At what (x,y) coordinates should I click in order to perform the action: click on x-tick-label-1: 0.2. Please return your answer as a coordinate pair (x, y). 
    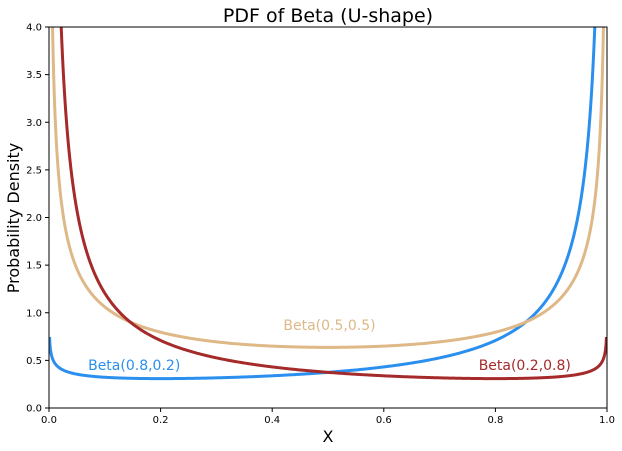
    Looking at the image, I should click on (161, 420).